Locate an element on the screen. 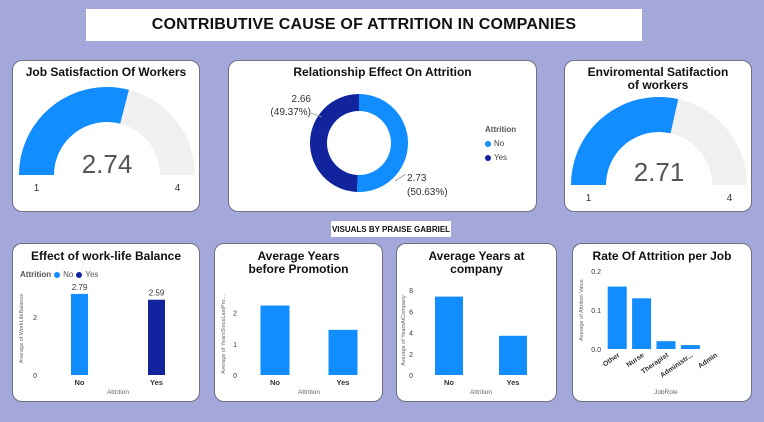 The height and width of the screenshot is (422, 764). donut-slice-yes is located at coordinates (334, 143).